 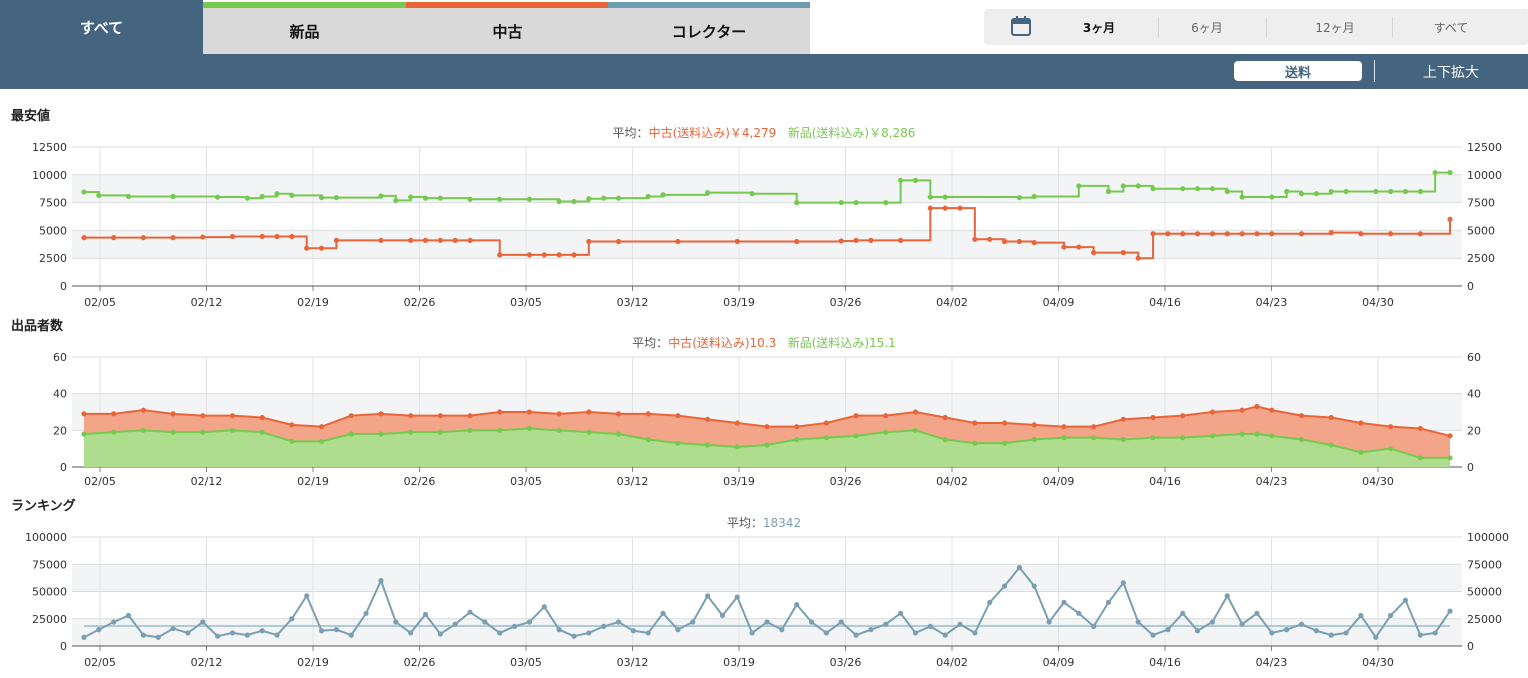 What do you see at coordinates (846, 302) in the screenshot?
I see `x-tick-label: 03/26` at bounding box center [846, 302].